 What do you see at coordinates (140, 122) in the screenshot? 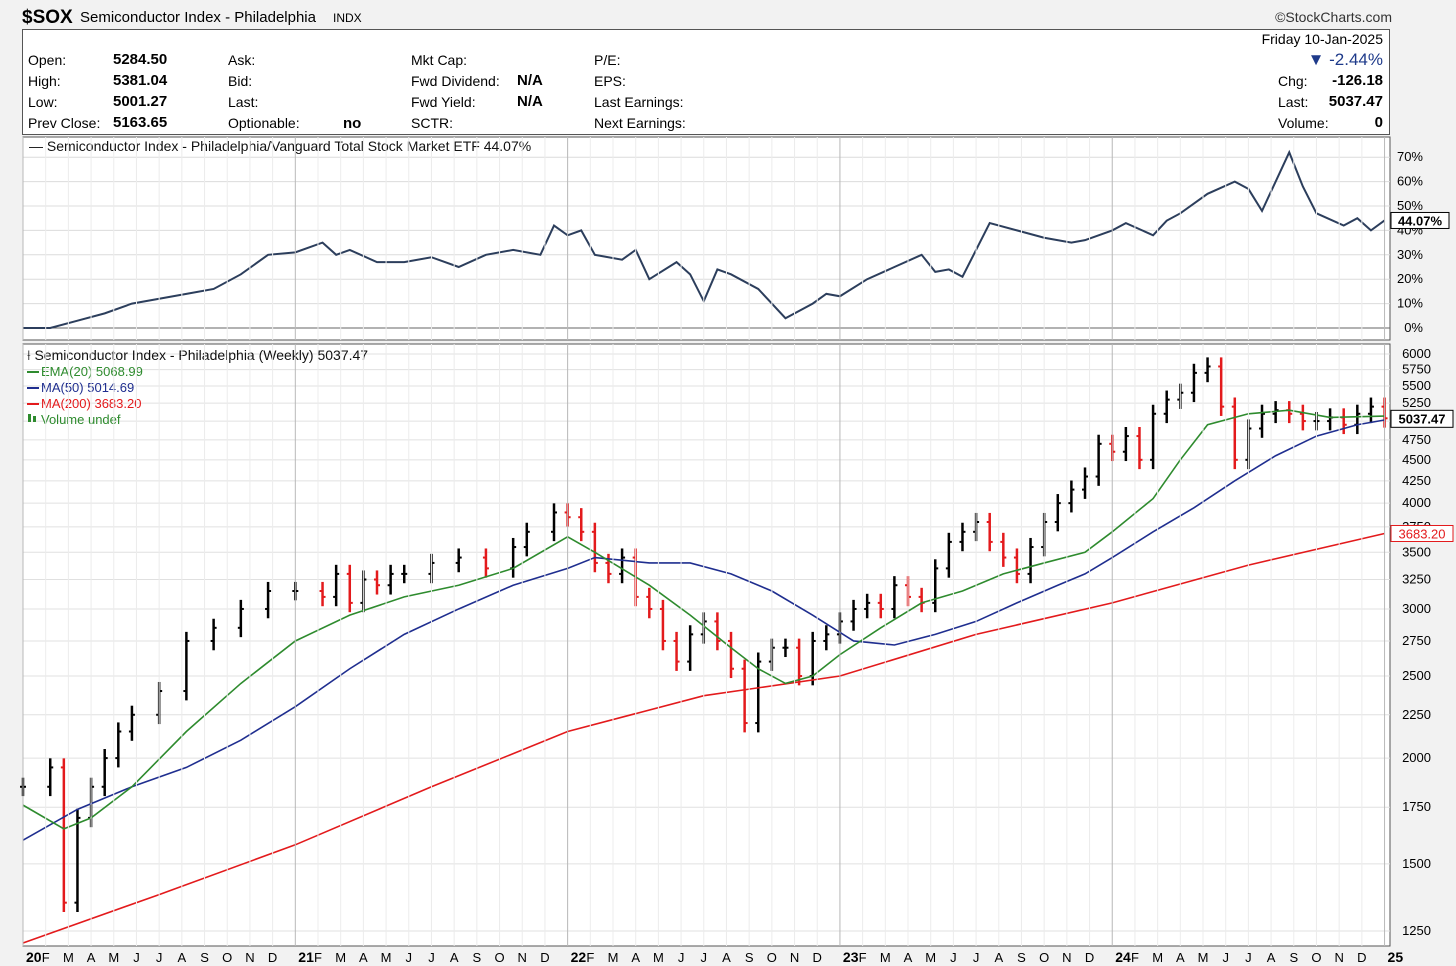
I see `prev-close-value: 5163.65` at bounding box center [140, 122].